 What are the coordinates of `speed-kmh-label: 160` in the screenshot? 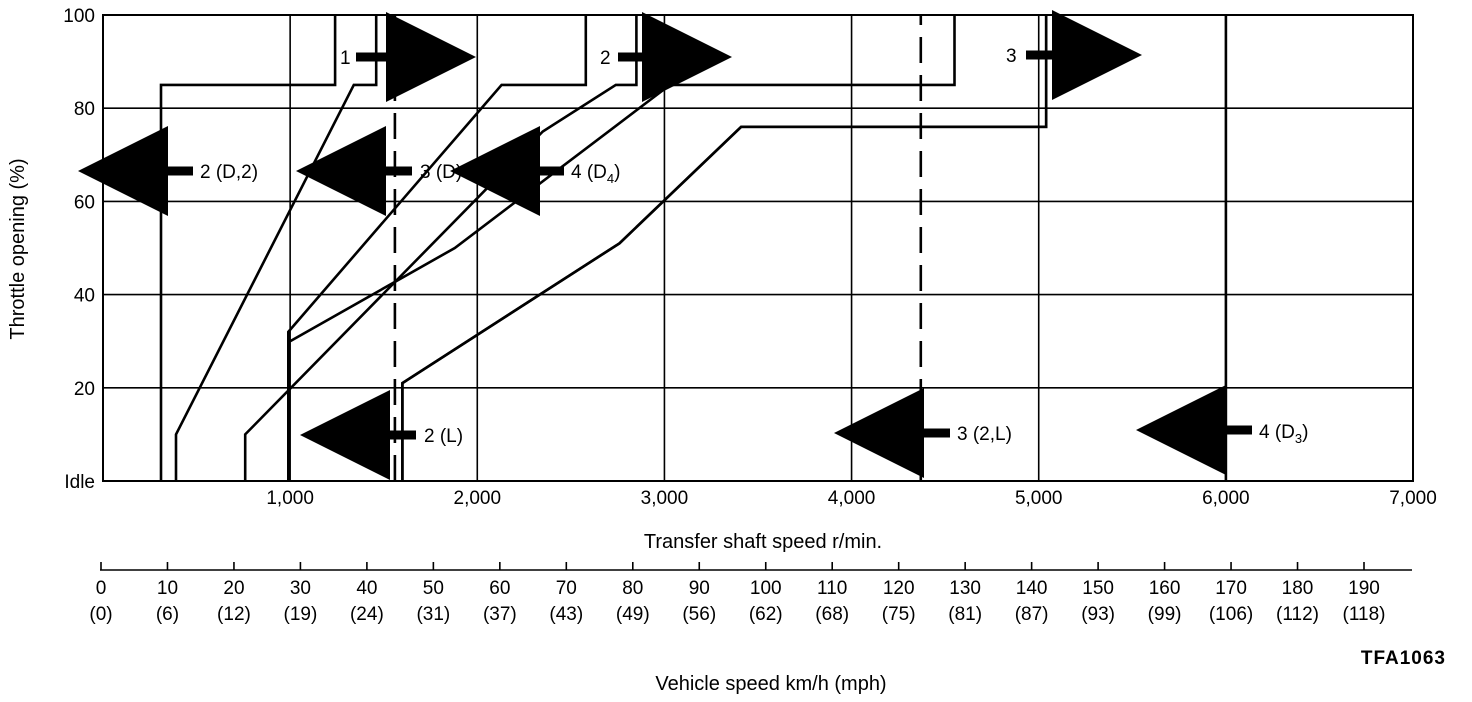 It's located at (1165, 588).